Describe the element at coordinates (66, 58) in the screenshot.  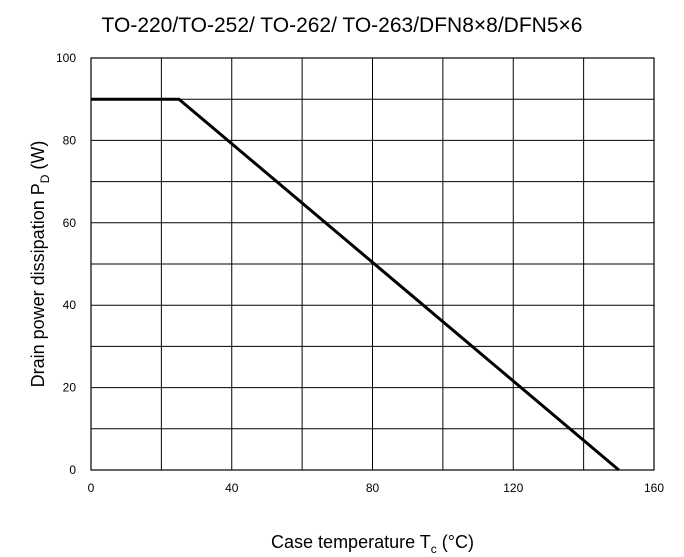
I see `y-tick-label: 100` at that location.